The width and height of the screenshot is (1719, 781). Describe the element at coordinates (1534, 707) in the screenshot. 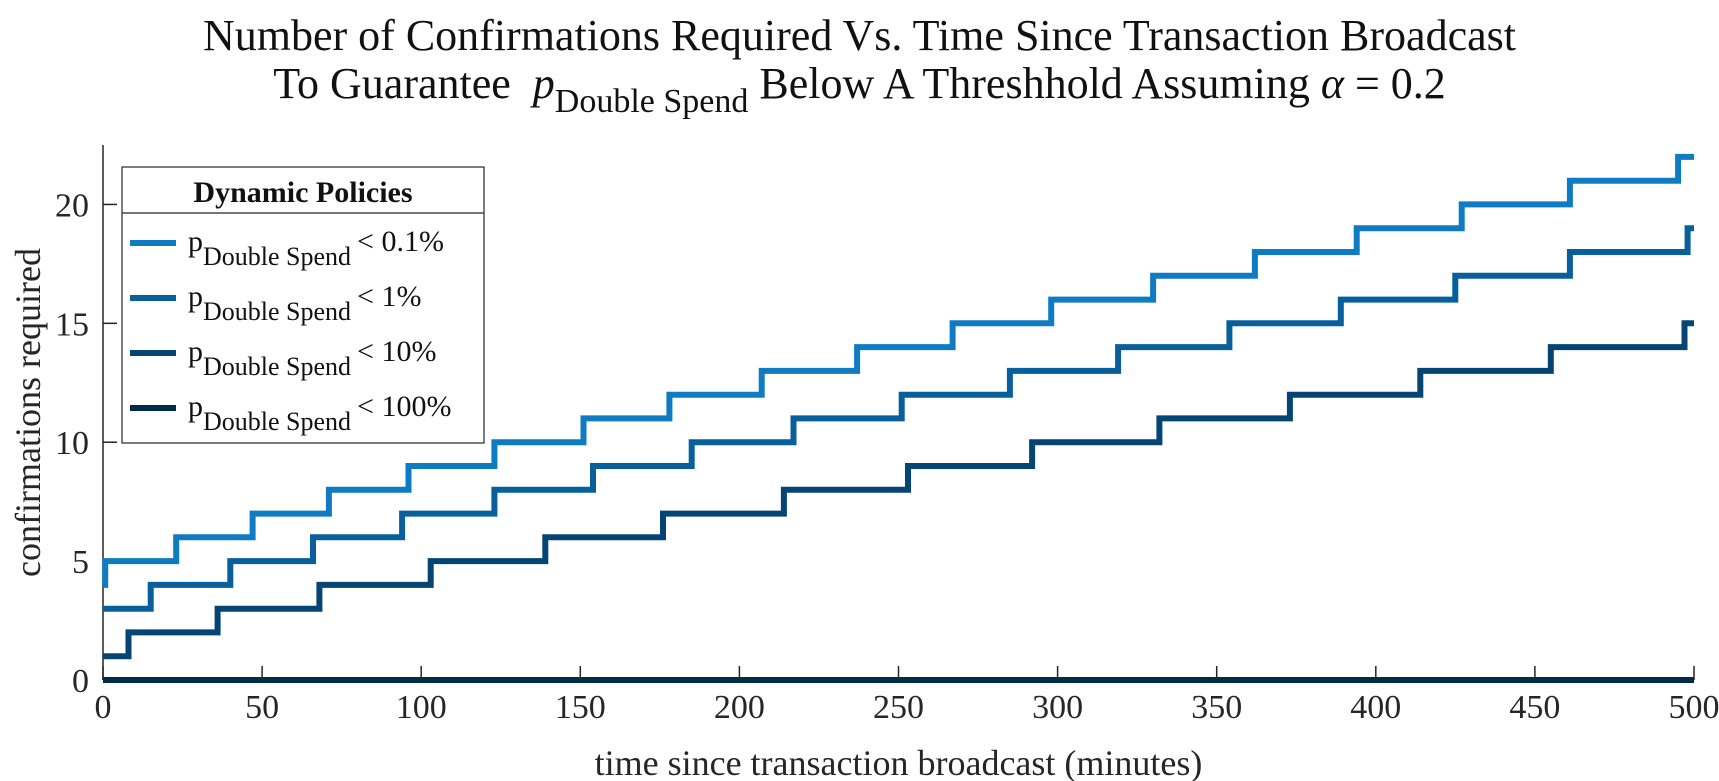

I see `x-tick-label: 450` at that location.